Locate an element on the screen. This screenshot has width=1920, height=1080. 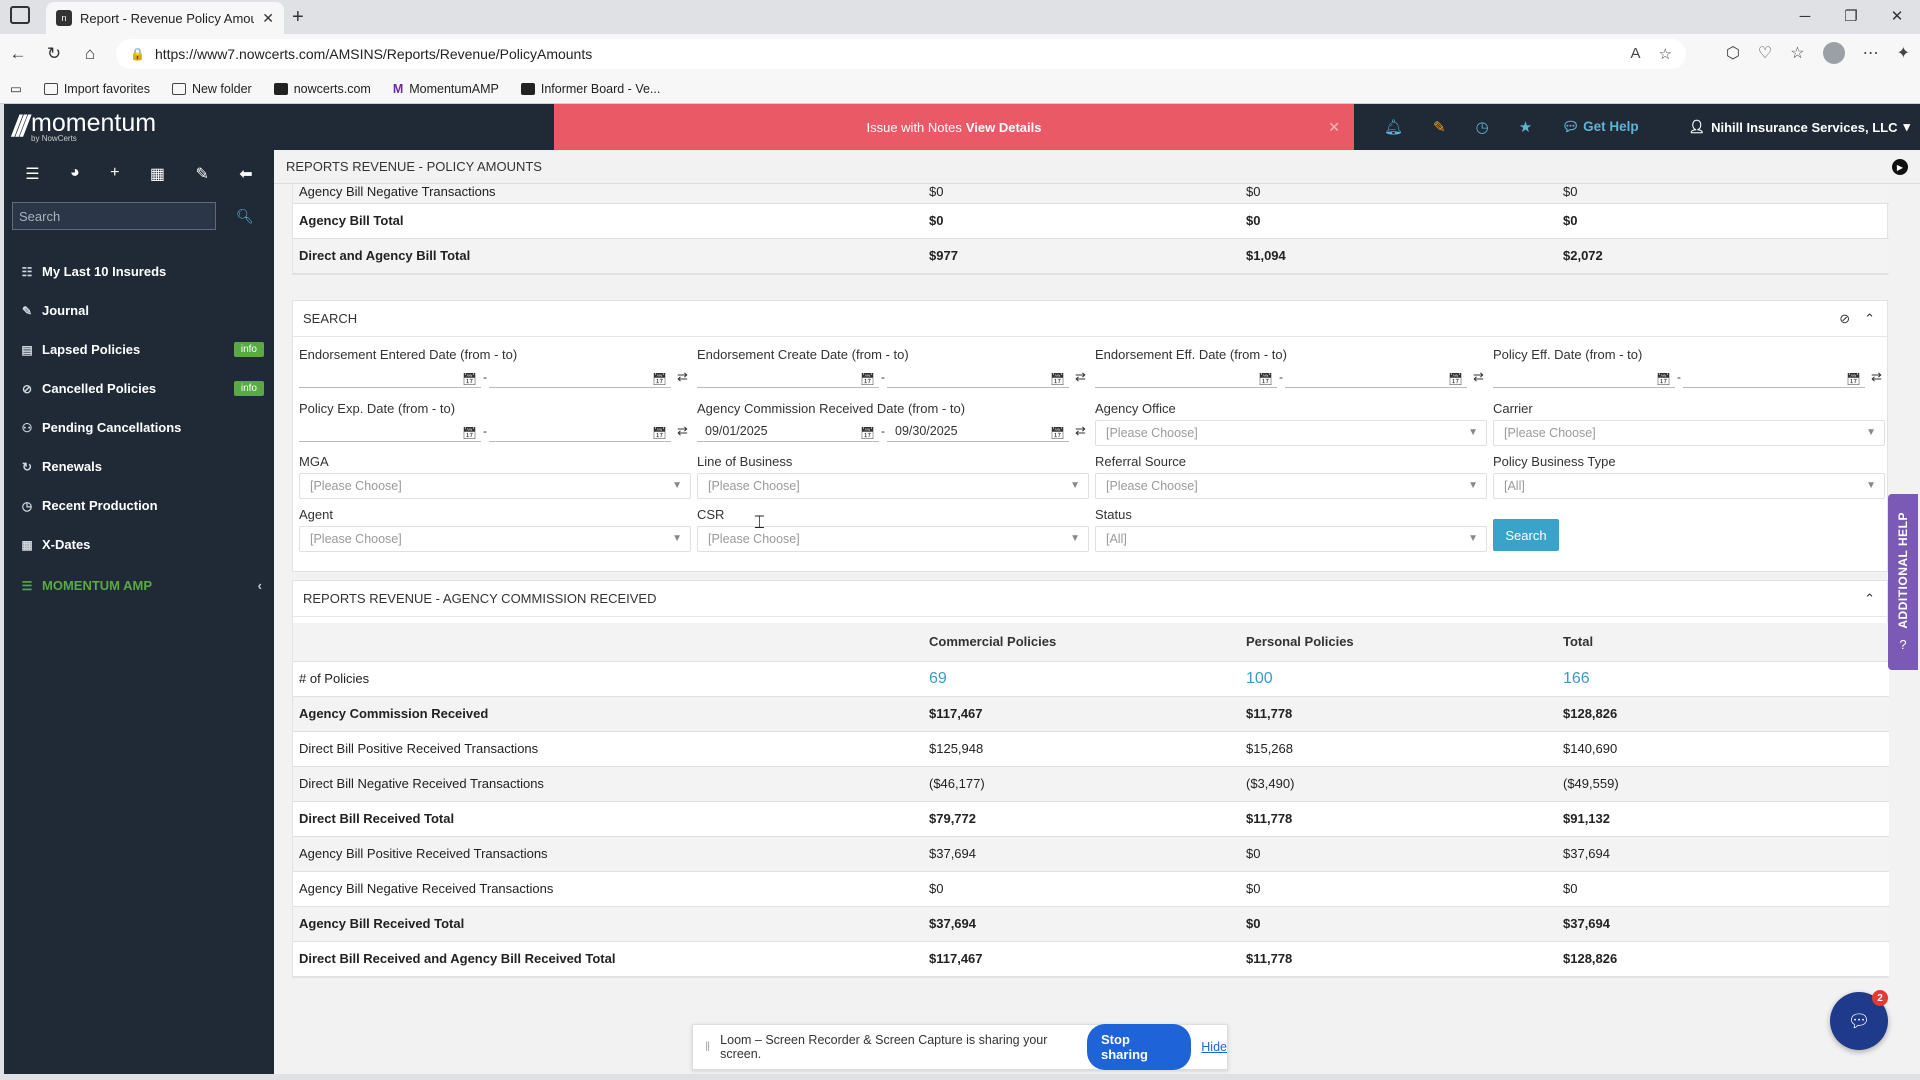
agency-menu: 👤︎ Nihill Insurance Services, LLC ▾ is located at coordinates (1799, 127).